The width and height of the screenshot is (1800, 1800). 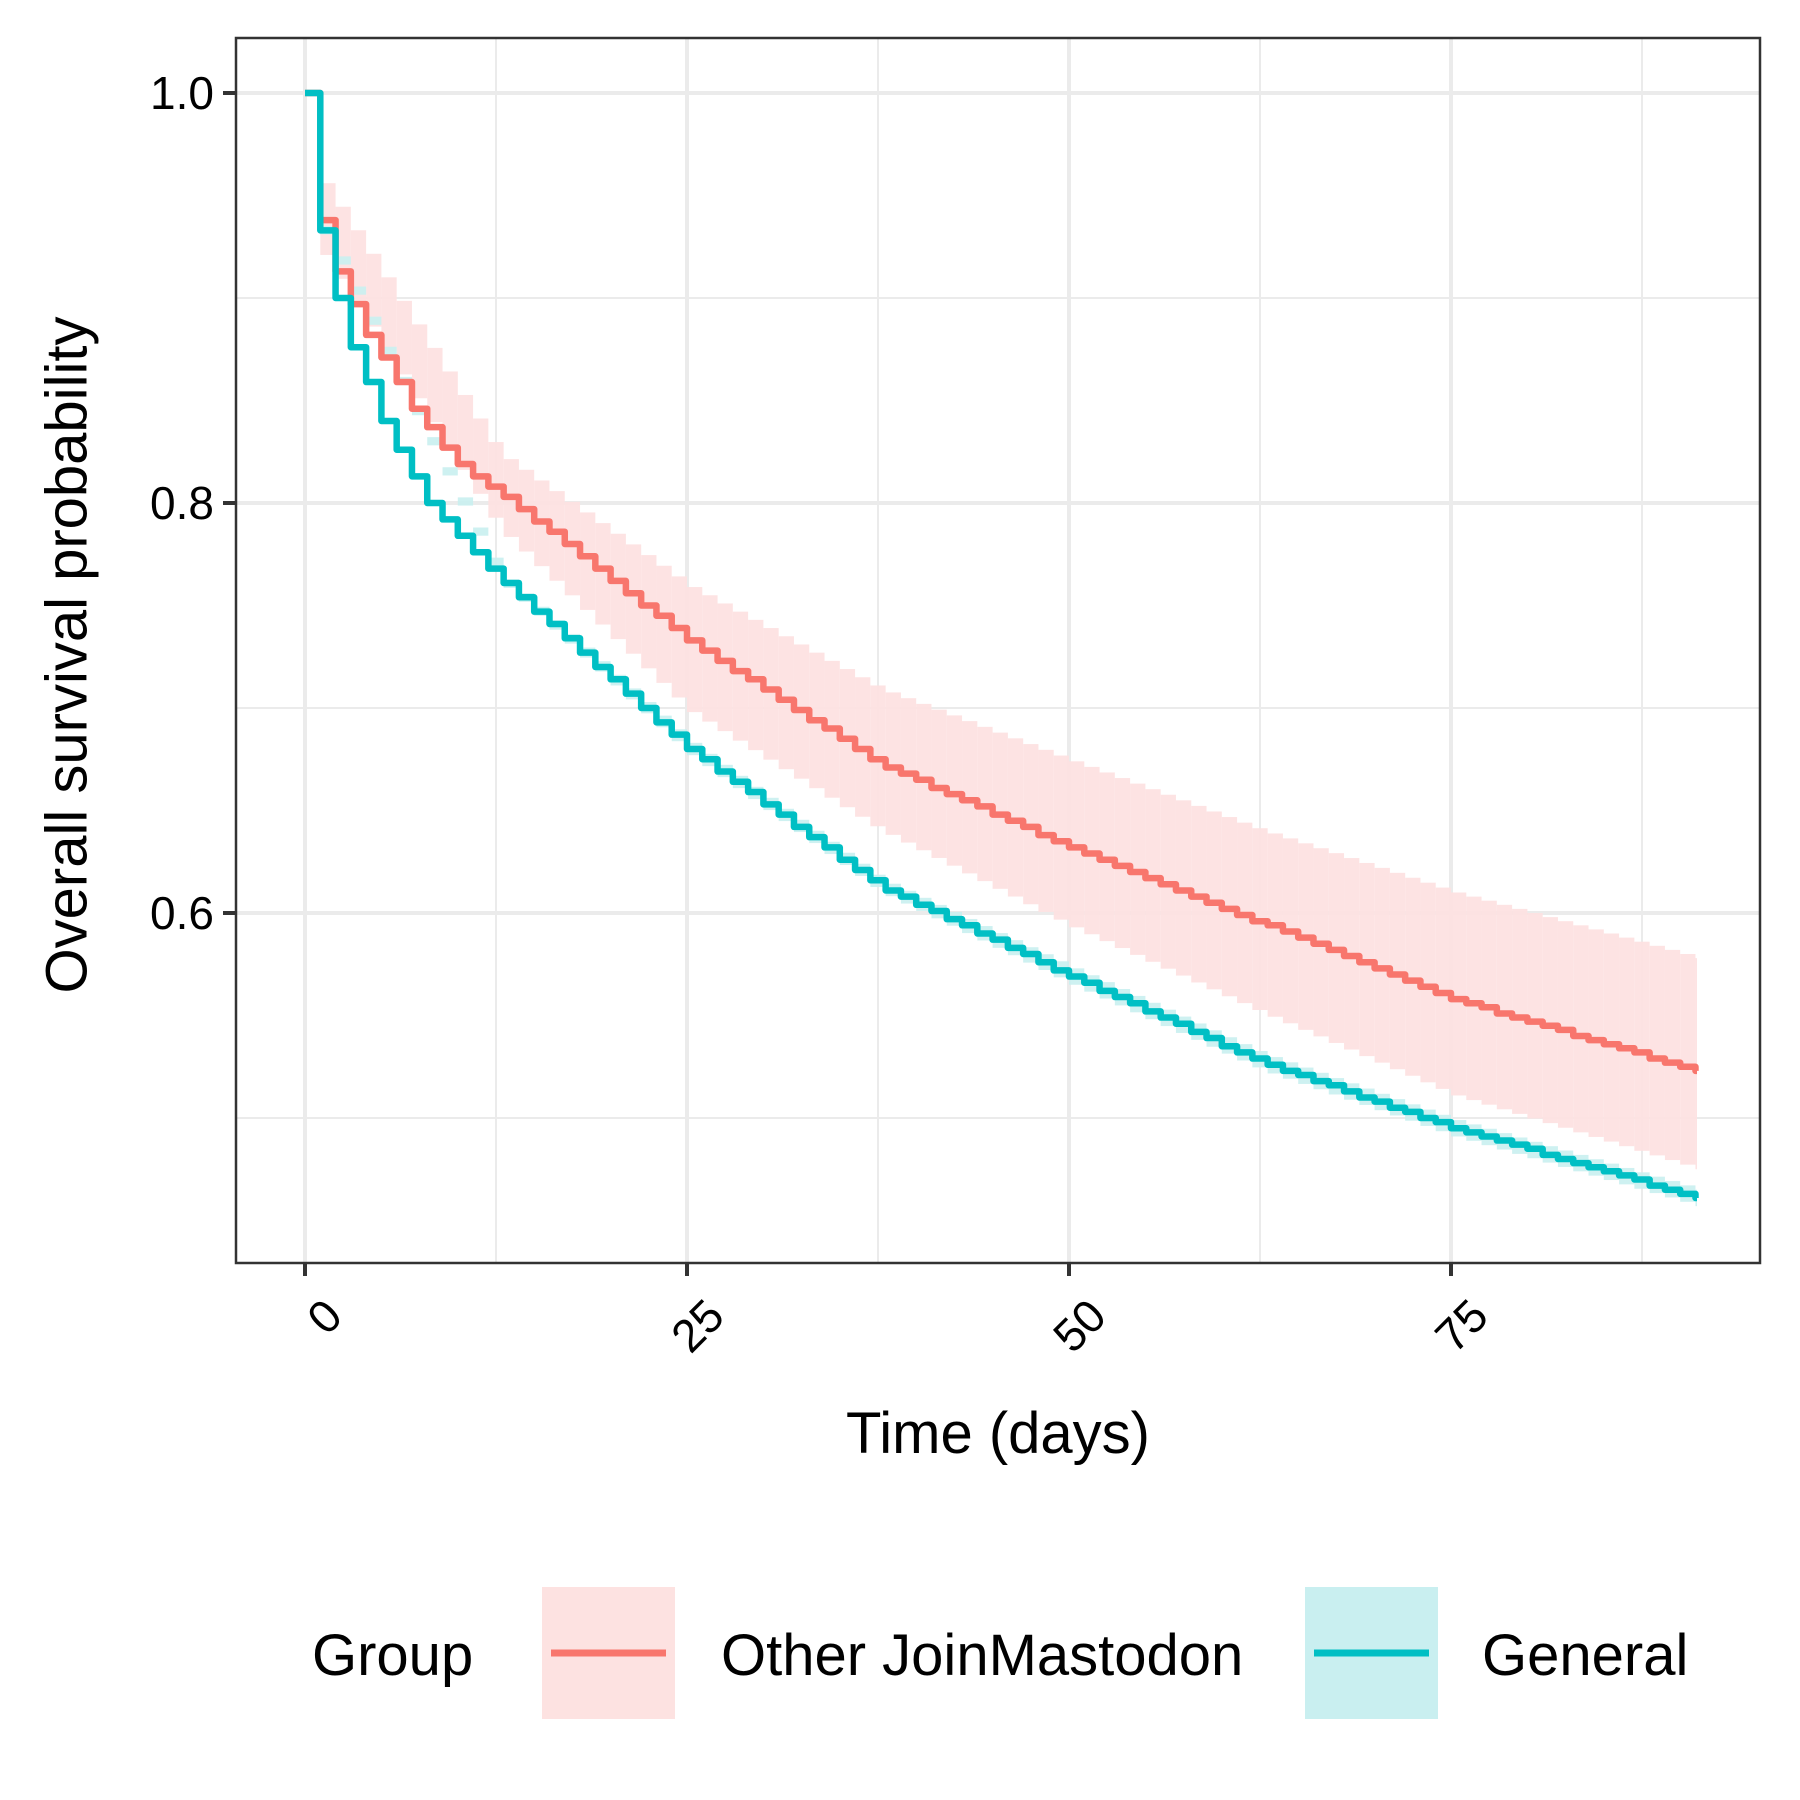 What do you see at coordinates (1585, 1655) in the screenshot?
I see `legend-label: General` at bounding box center [1585, 1655].